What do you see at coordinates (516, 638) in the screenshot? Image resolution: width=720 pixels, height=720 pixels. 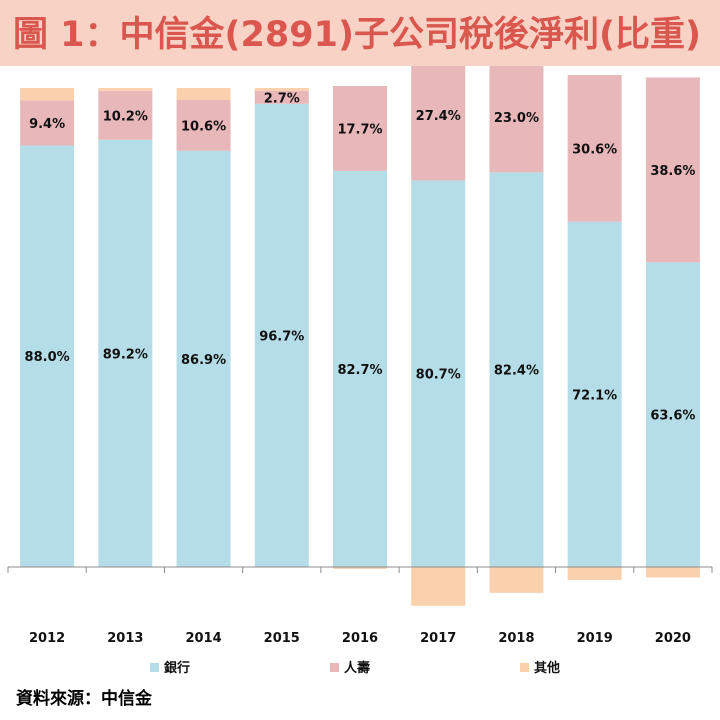 I see `x-tick-label-2018: 2018` at bounding box center [516, 638].